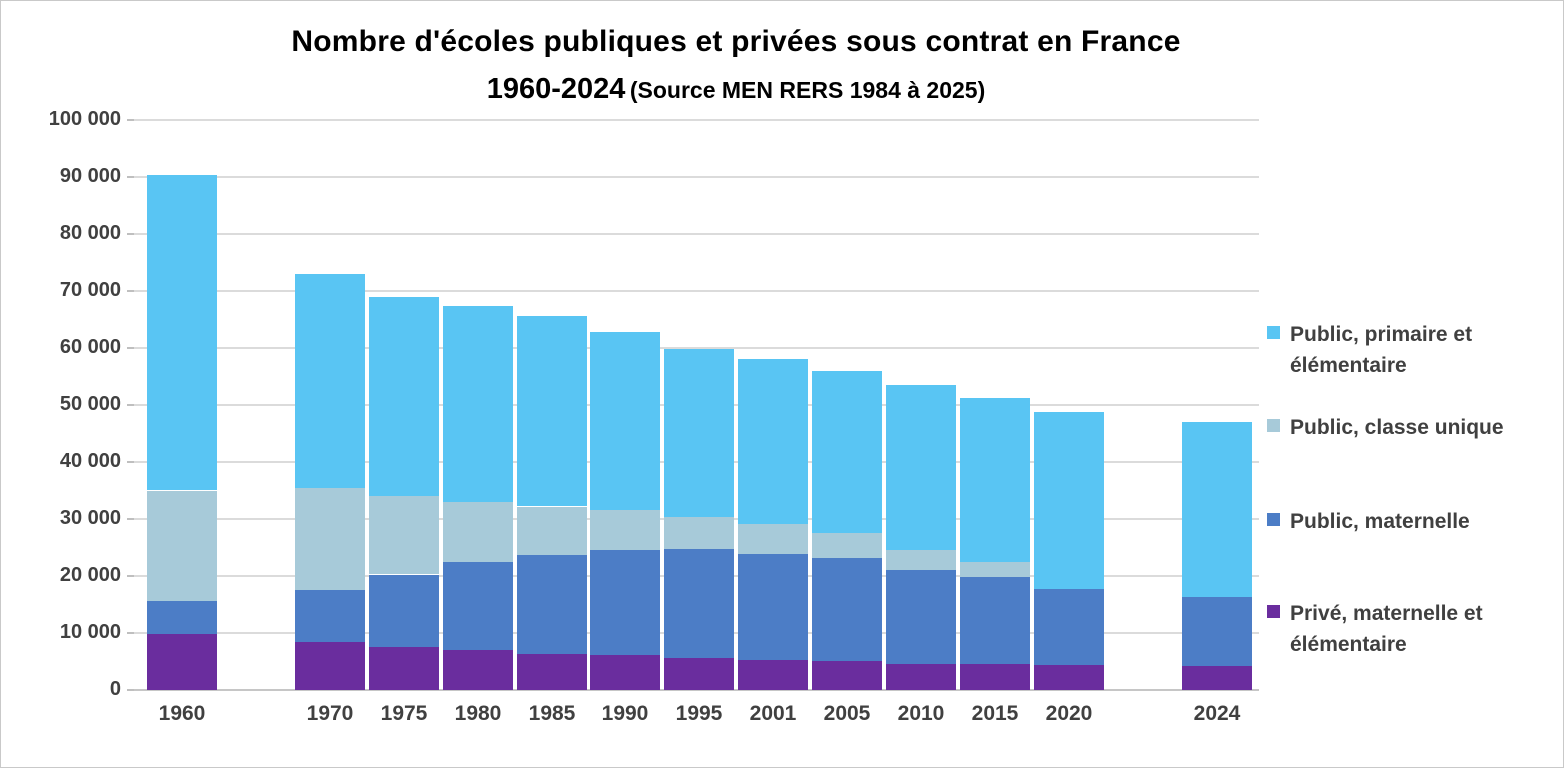 This screenshot has height=768, width=1564. Describe the element at coordinates (90, 176) in the screenshot. I see `y-axis-label: 90 000` at that location.